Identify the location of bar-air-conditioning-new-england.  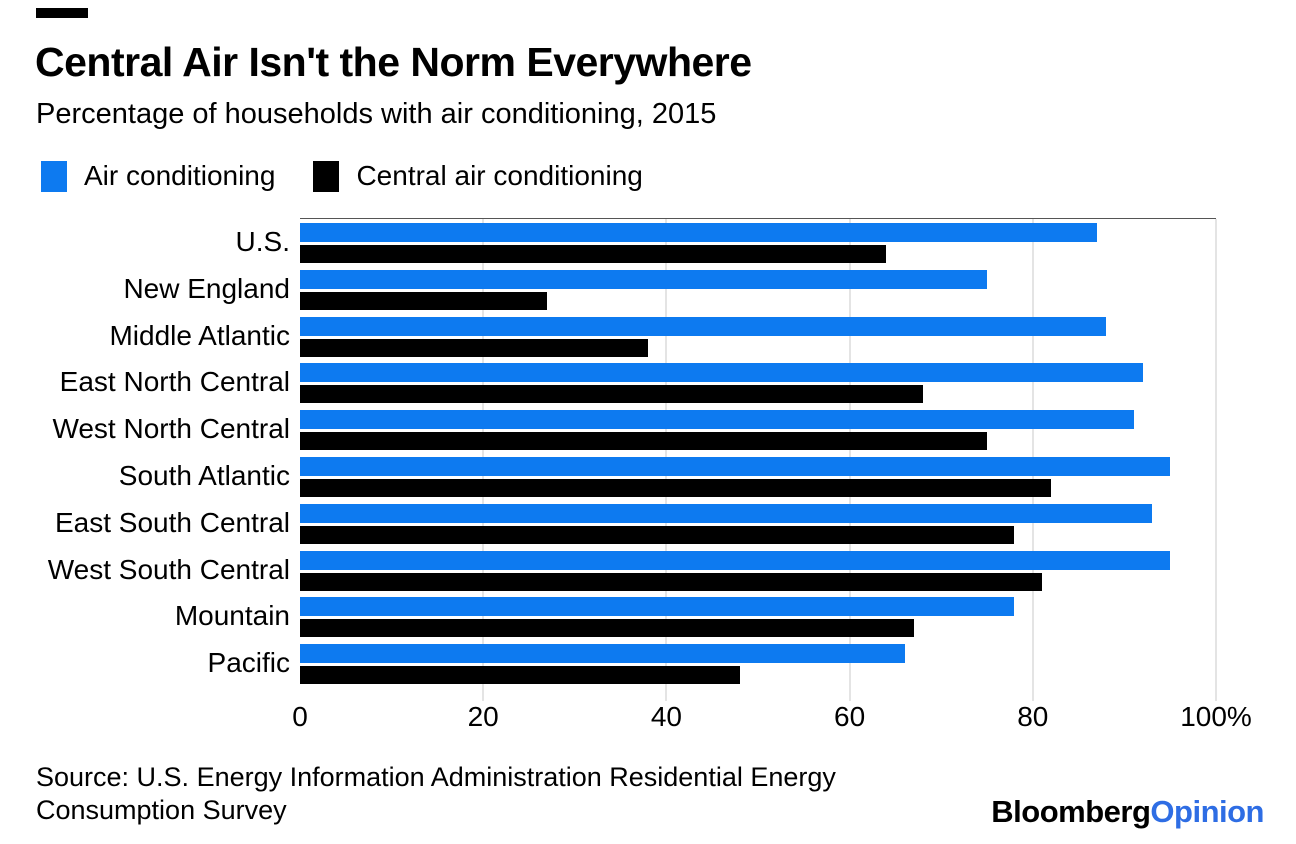
(643, 279).